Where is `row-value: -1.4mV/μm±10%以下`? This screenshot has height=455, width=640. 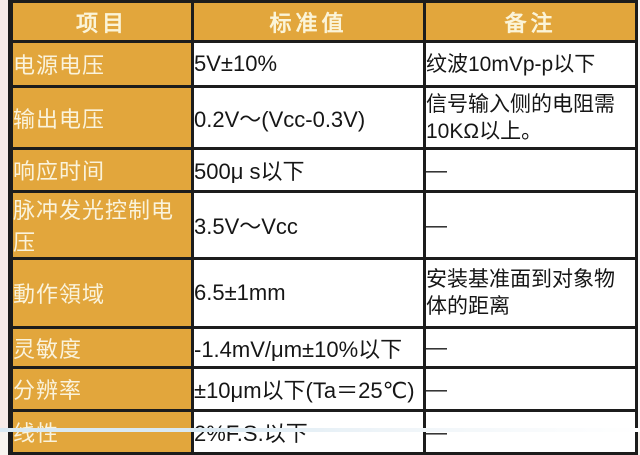 row-value: -1.4mV/μm±10%以下 is located at coordinates (308, 347).